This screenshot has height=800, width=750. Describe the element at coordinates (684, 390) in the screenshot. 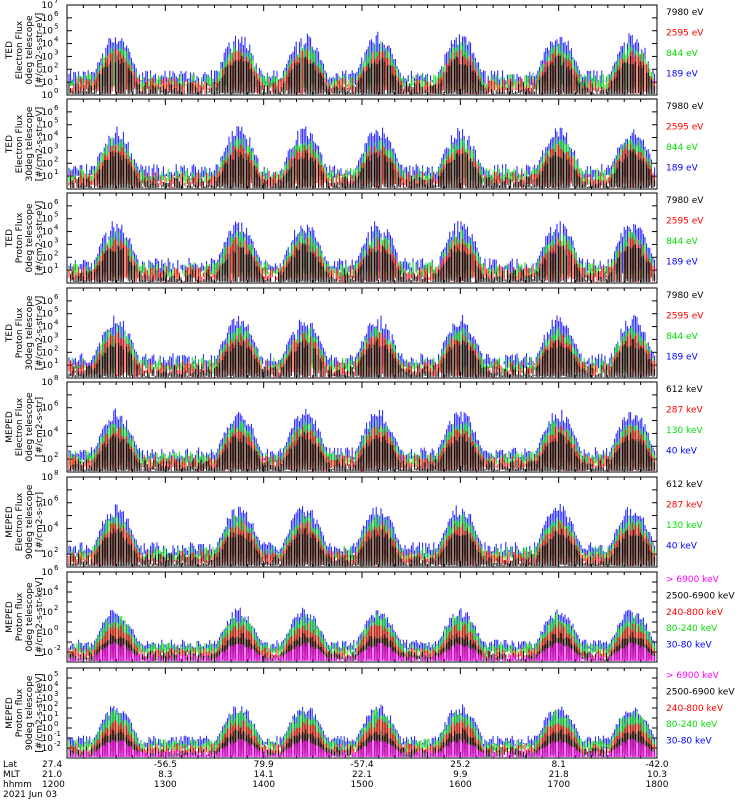

I see `legend-black: 612 keV` at that location.